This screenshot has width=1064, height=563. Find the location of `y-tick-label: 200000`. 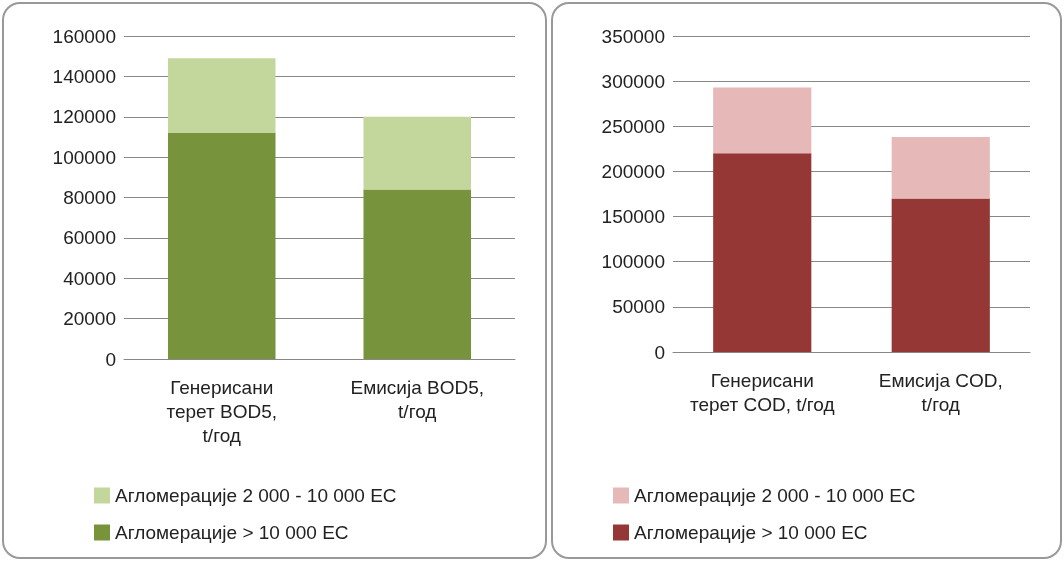

y-tick-label: 200000 is located at coordinates (633, 171).